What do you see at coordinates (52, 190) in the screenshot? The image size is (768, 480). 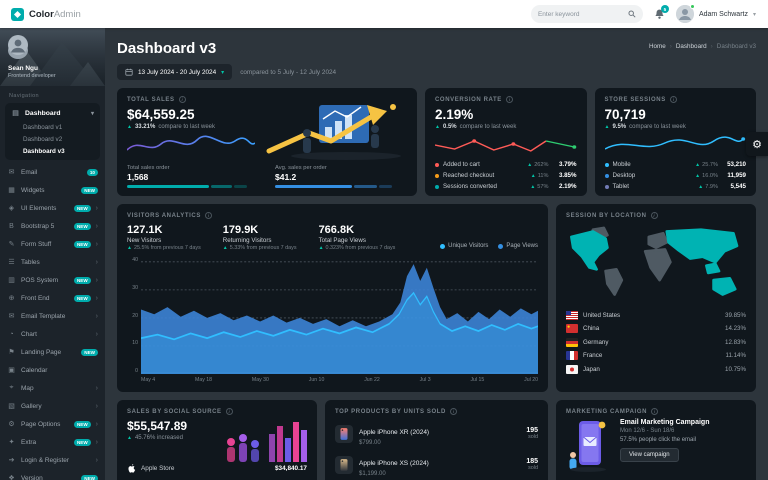 I see `sidebar-item-widgets: ▦ Widgets NEW` at bounding box center [52, 190].